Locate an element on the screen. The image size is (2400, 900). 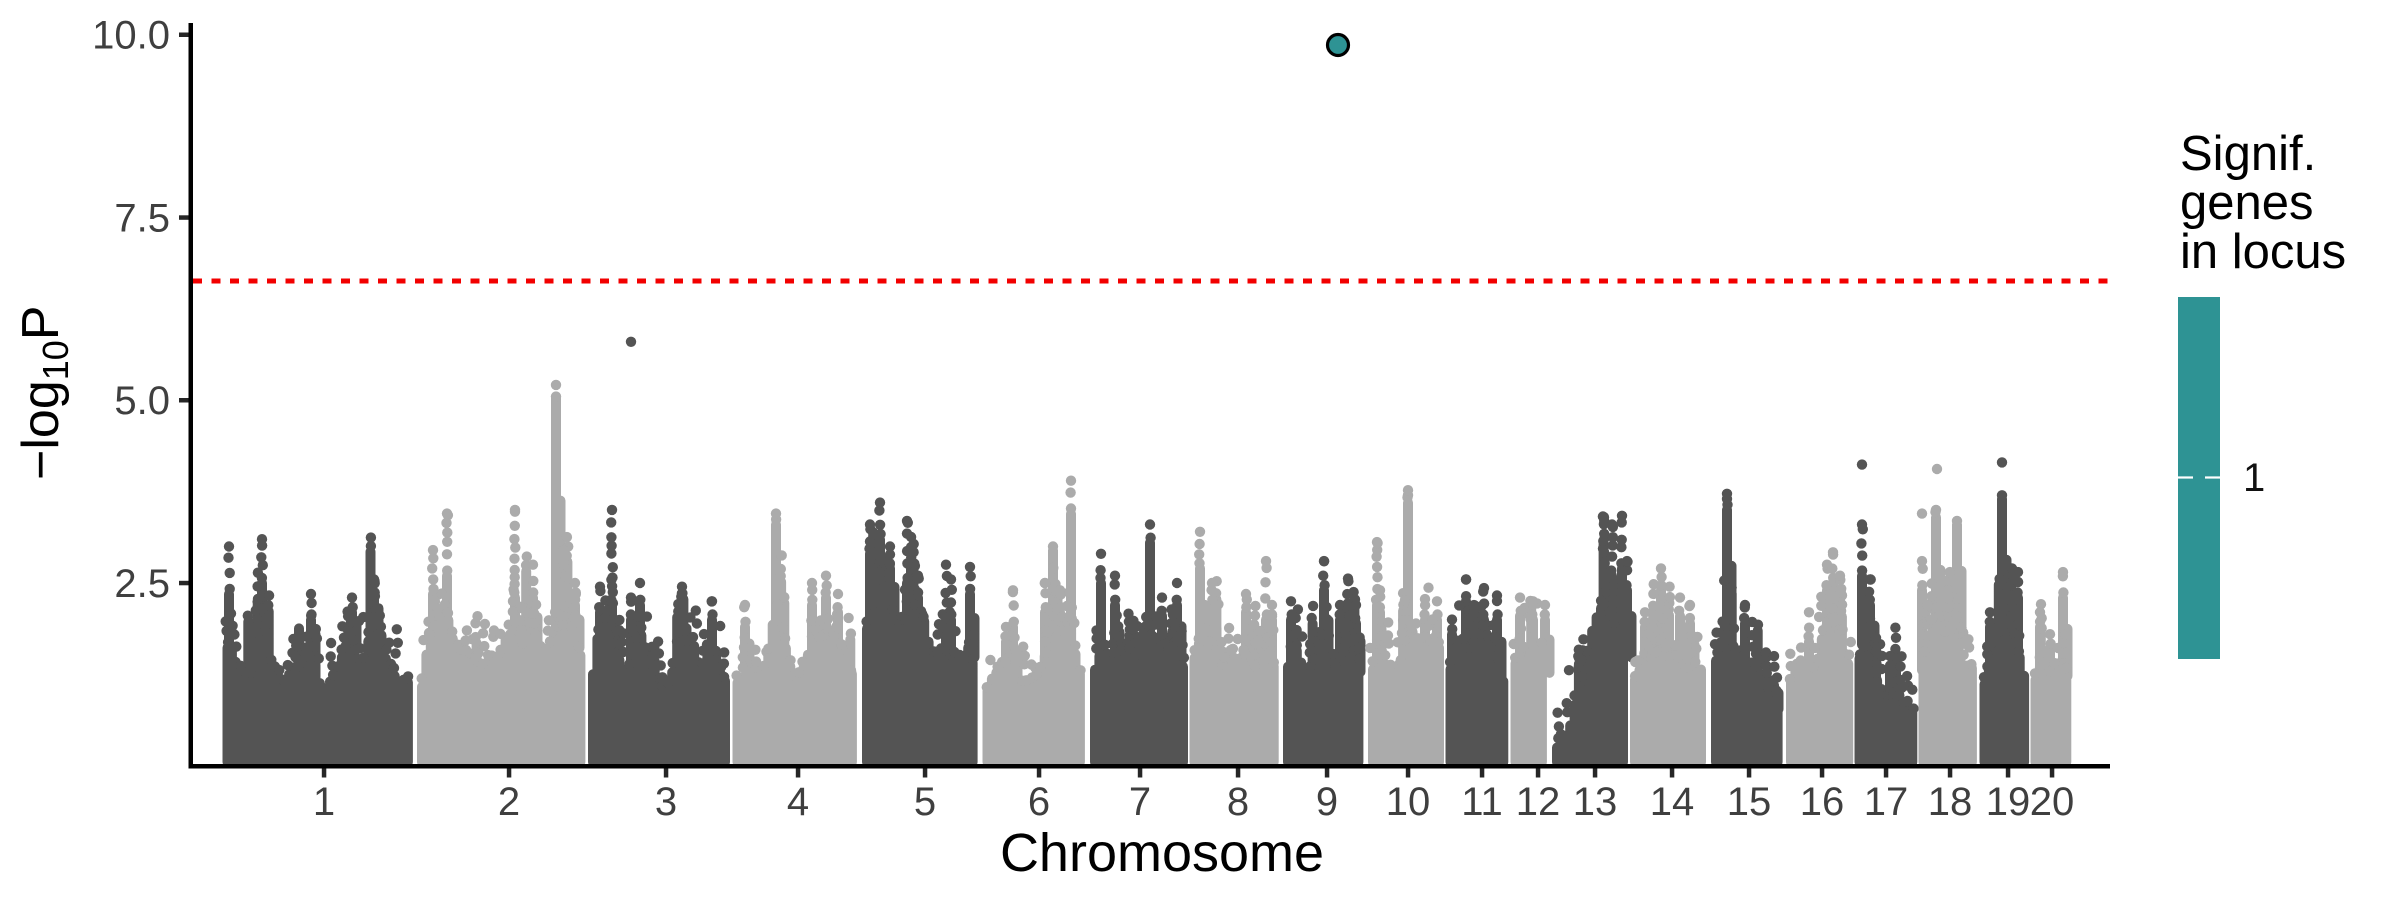
svg-text: 5.0 is located at coordinates (142, 401).